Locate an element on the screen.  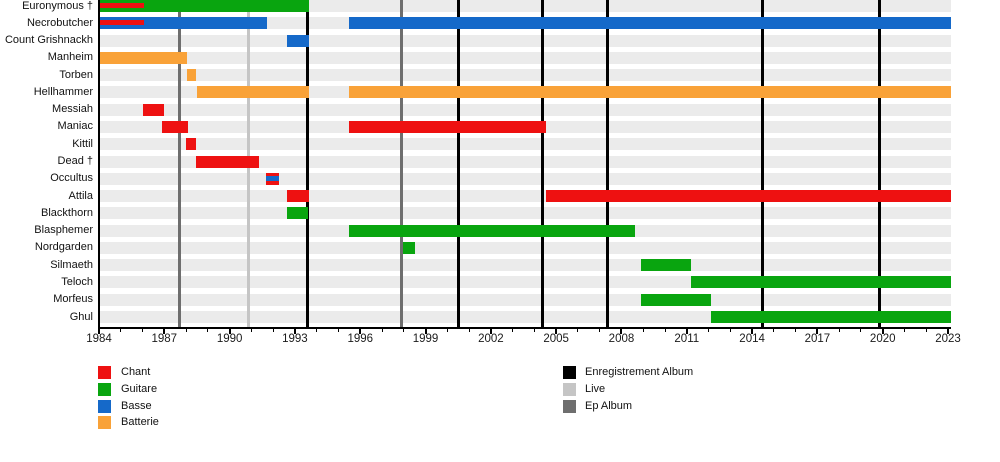
timeline-bar-overlay-basse is located at coordinates (272, 178).